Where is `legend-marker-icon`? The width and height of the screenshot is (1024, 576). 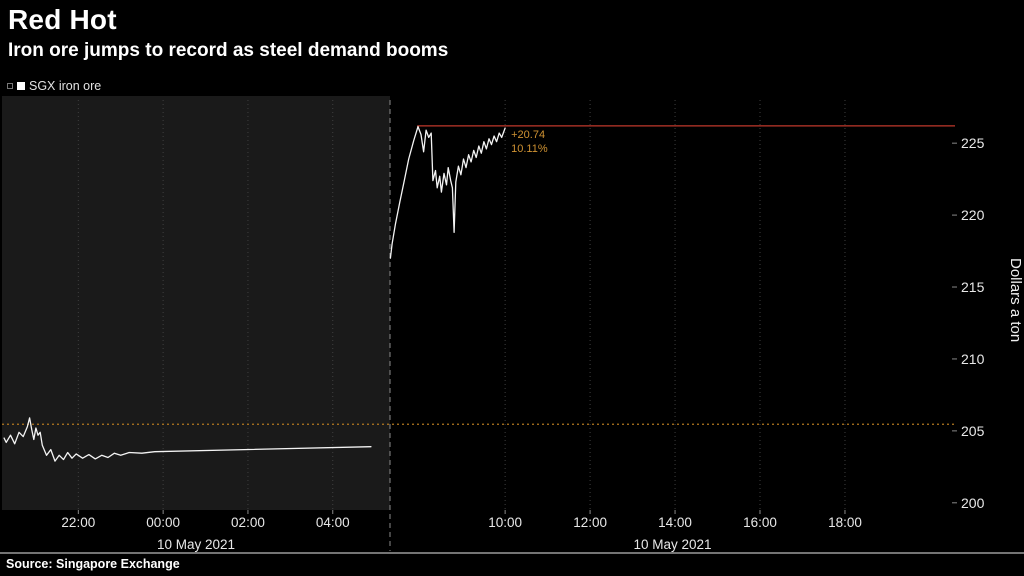
legend-marker-icon is located at coordinates (21, 86).